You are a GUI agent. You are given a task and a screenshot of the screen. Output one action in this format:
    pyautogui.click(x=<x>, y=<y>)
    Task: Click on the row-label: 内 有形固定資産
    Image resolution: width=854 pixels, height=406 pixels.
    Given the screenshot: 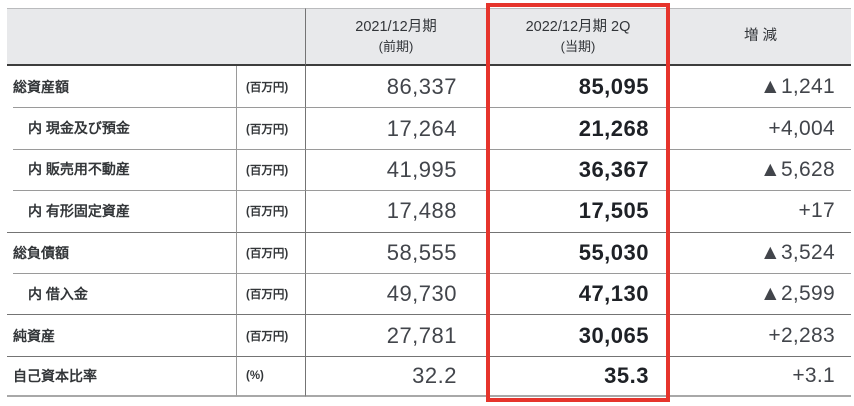 What is the action you would take?
    pyautogui.click(x=122, y=211)
    